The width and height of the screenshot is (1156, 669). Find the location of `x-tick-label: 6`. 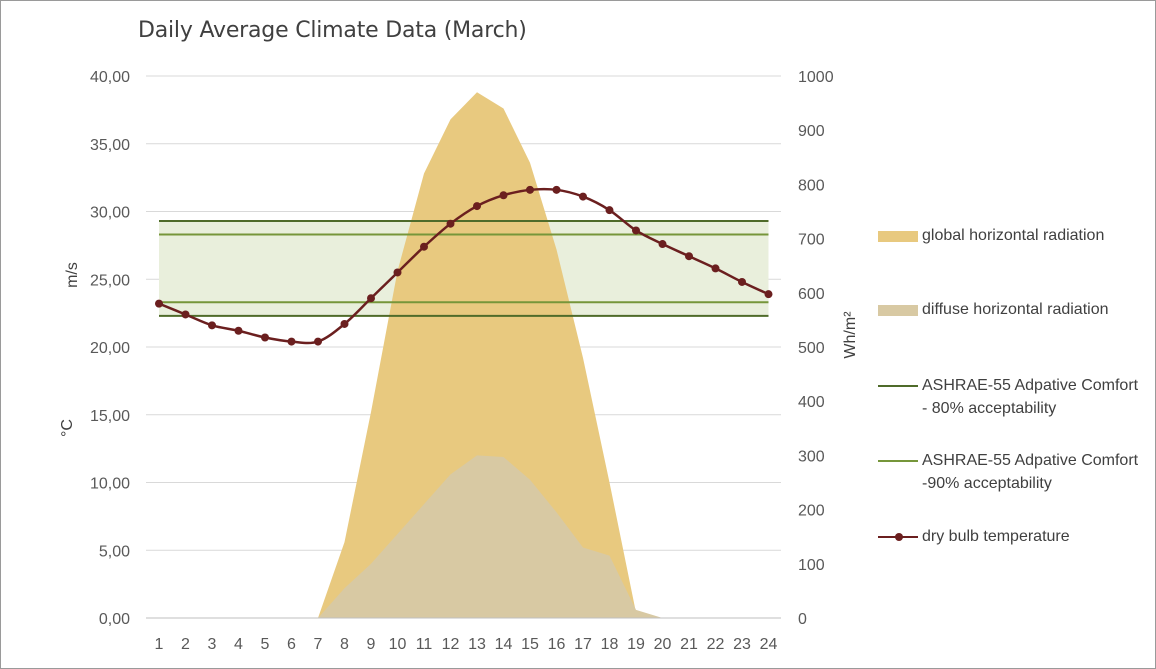

x-tick-label: 6 is located at coordinates (291, 644).